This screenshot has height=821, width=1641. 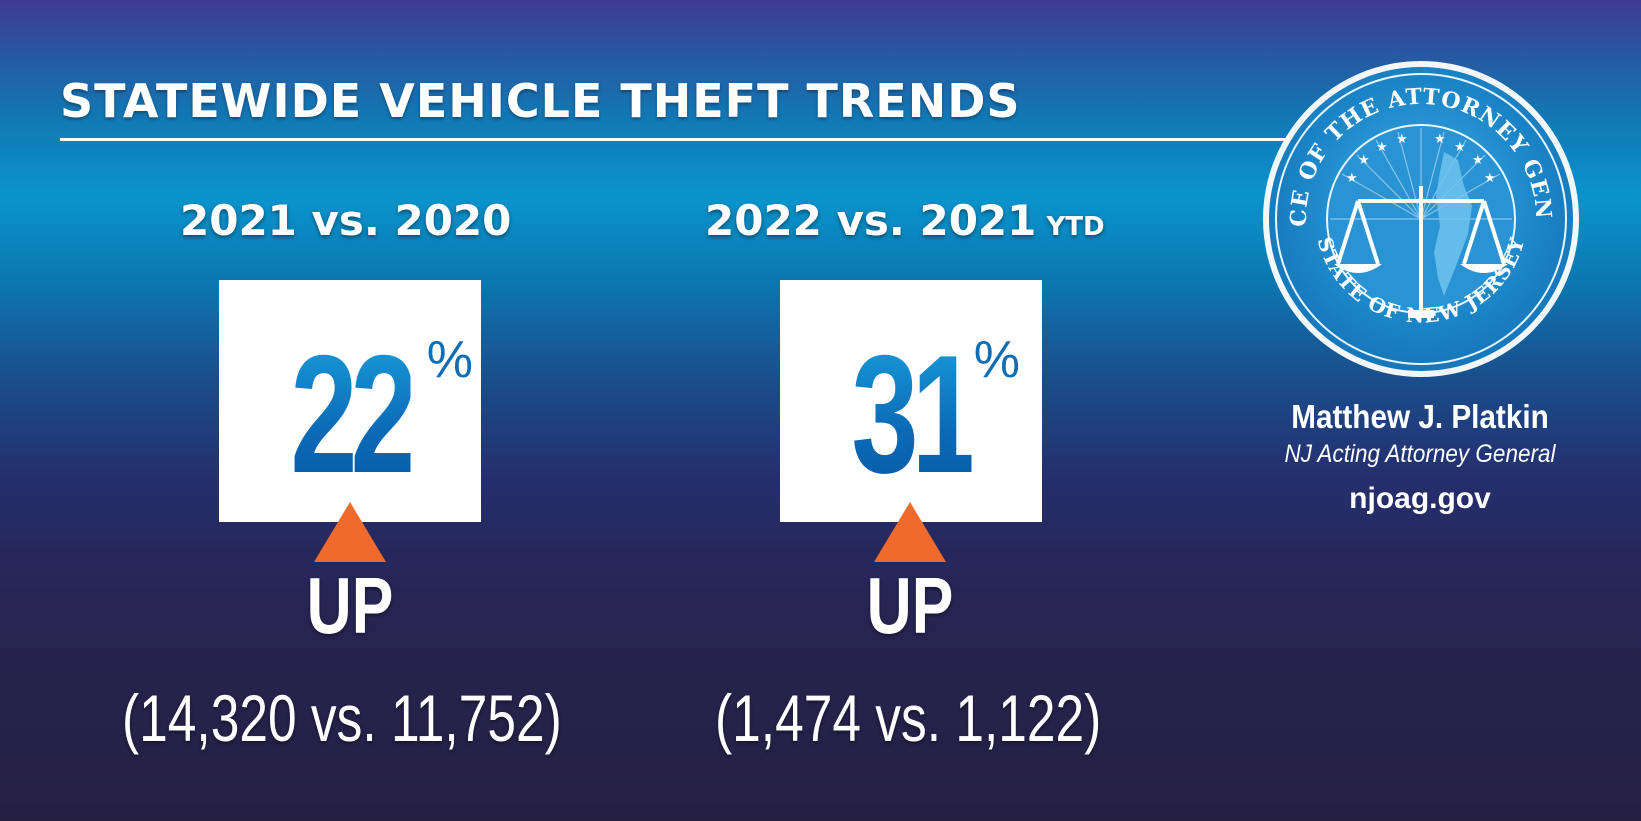 What do you see at coordinates (353, 414) in the screenshot?
I see `percent-number: 22` at bounding box center [353, 414].